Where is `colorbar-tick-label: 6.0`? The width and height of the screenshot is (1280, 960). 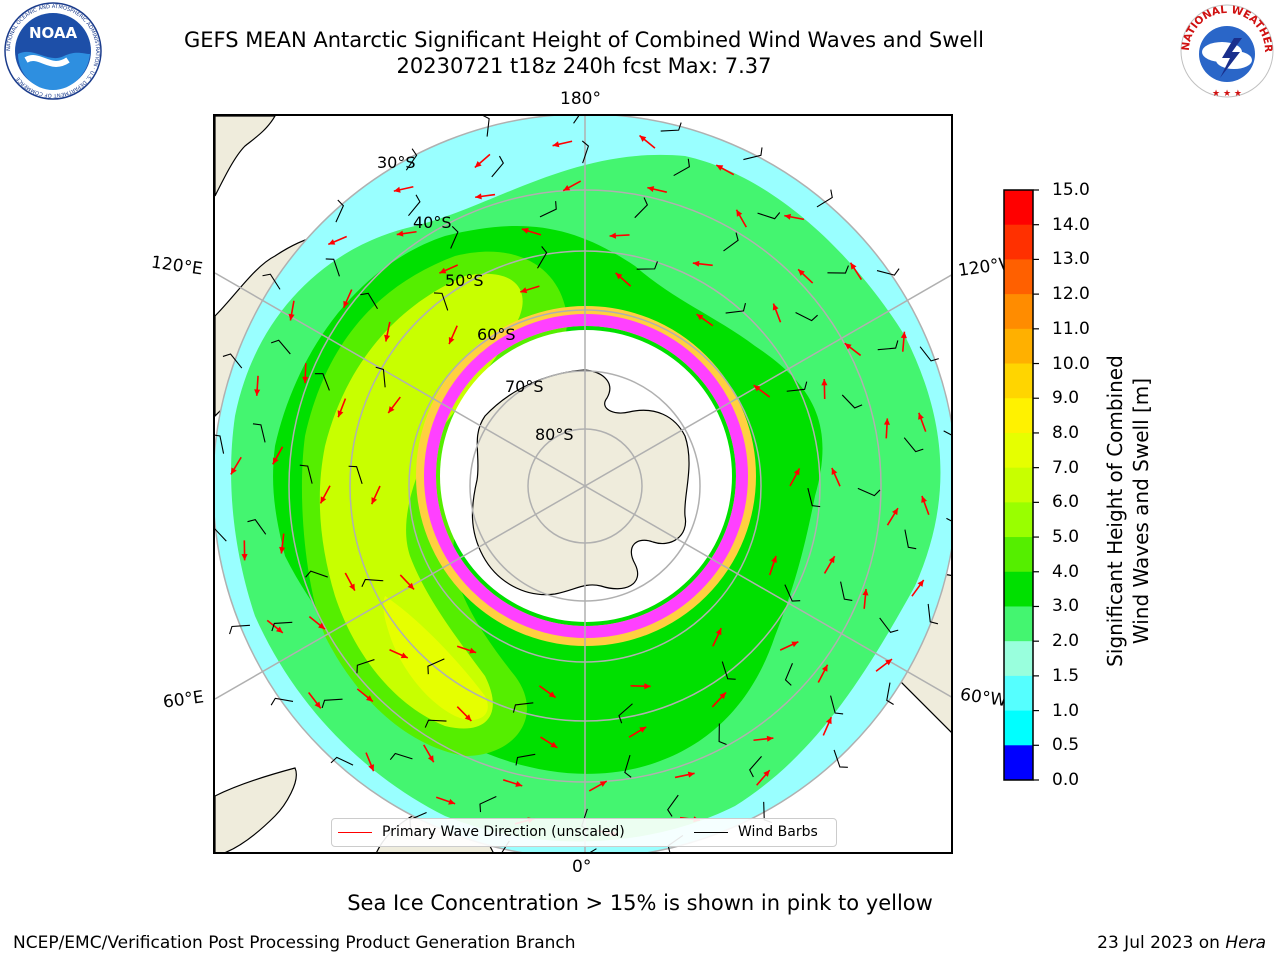 colorbar-tick-label: 6.0 is located at coordinates (1066, 502).